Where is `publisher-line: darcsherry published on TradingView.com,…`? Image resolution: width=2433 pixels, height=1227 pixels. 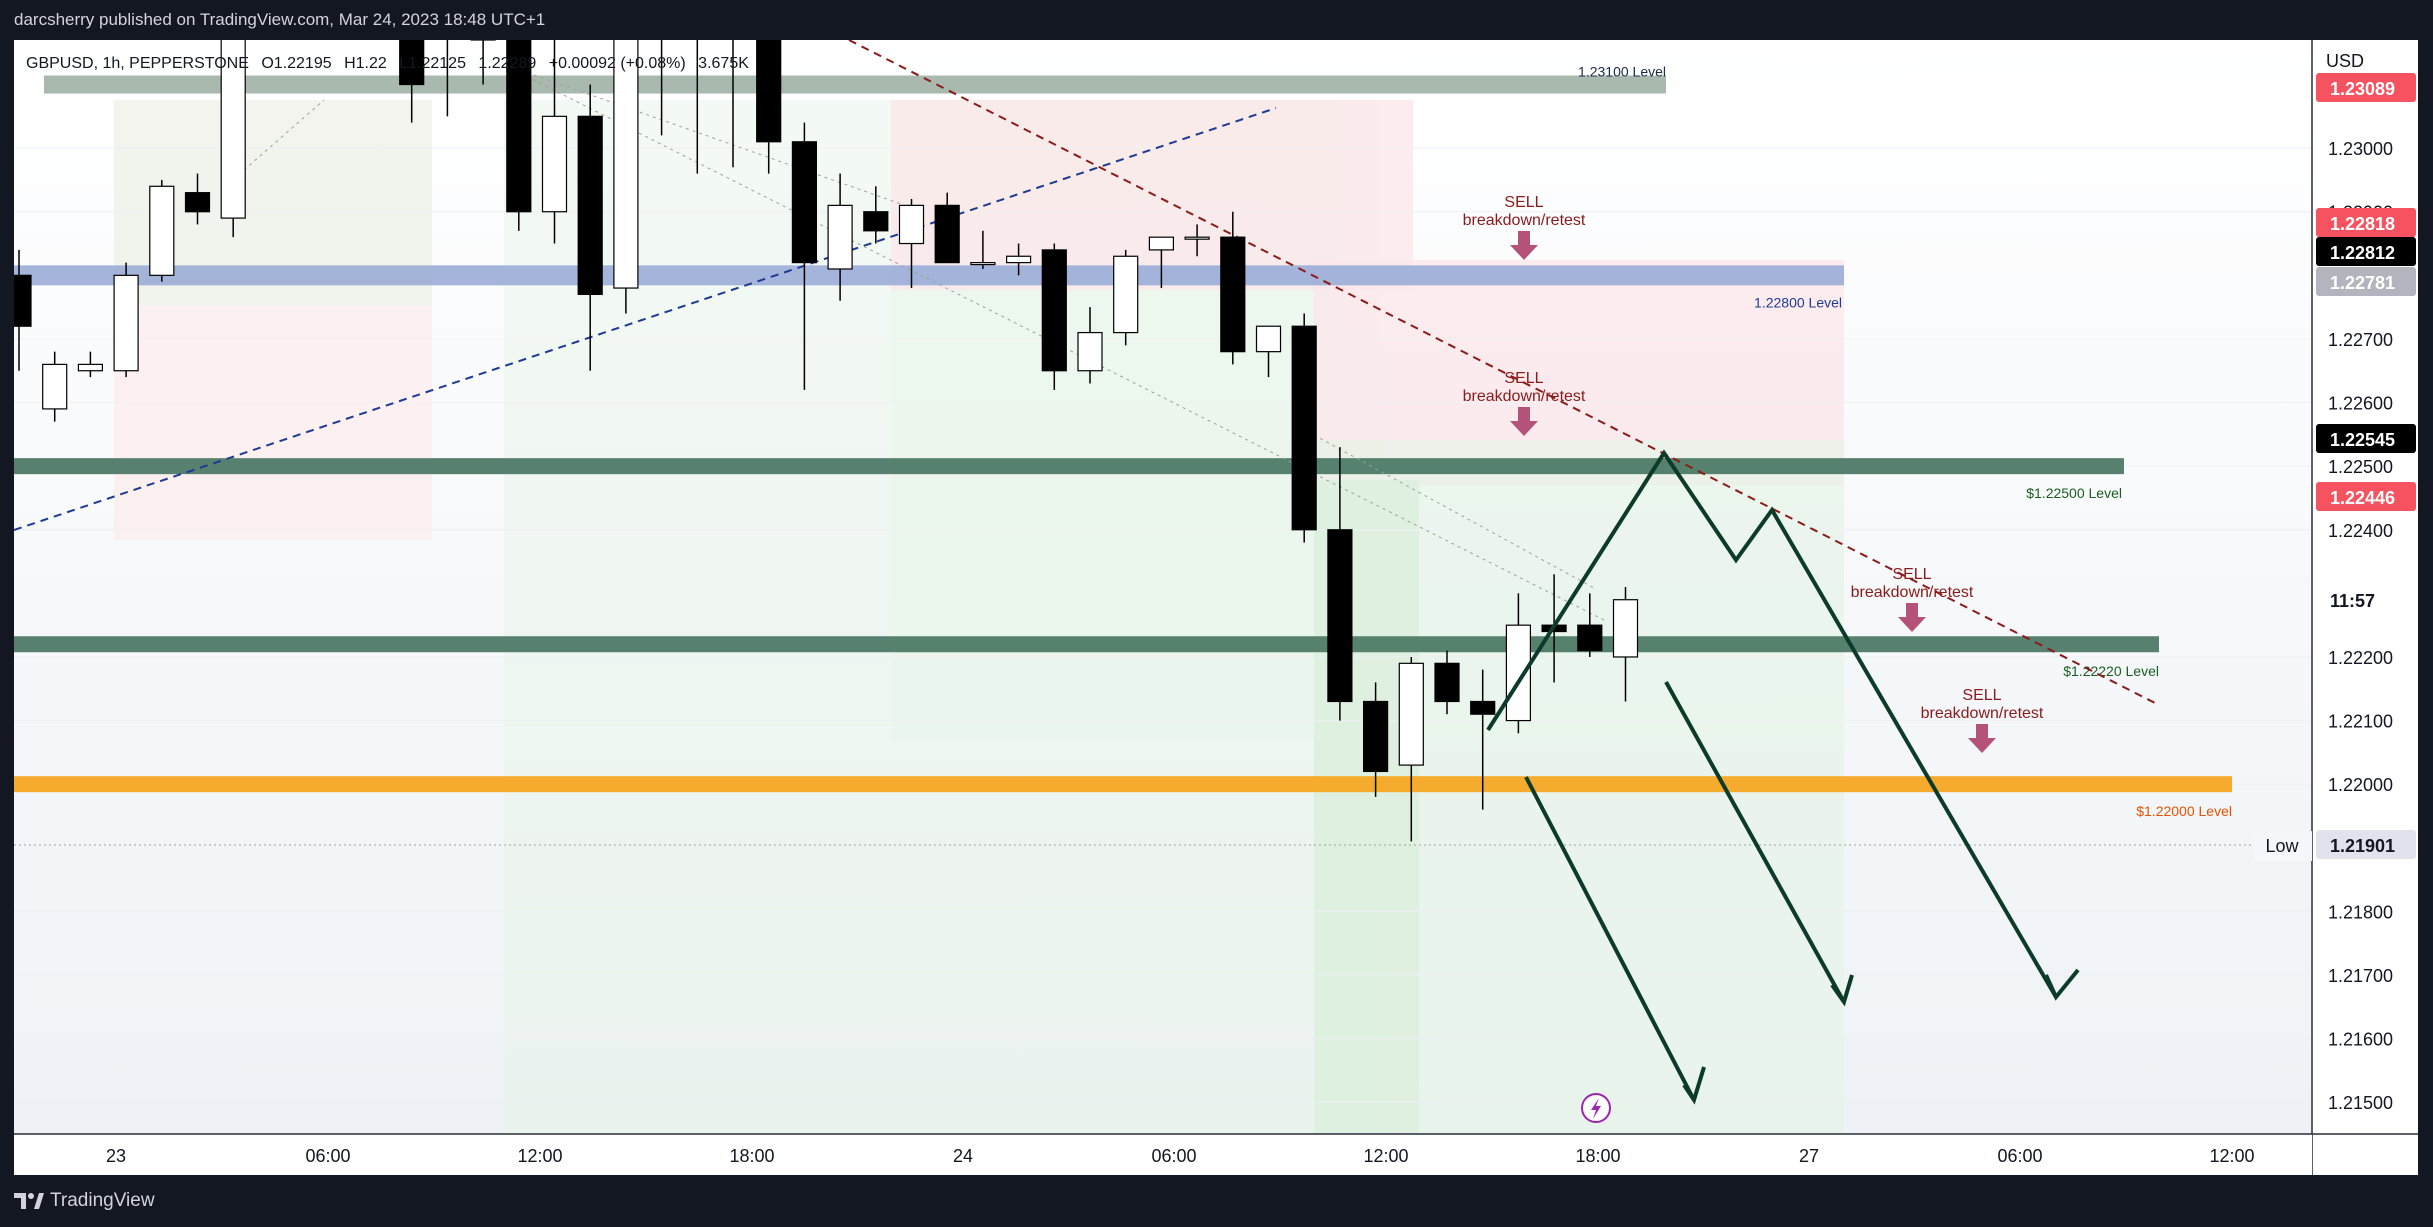
publisher-line: darcsherry published on TradingView.com,… is located at coordinates (280, 19).